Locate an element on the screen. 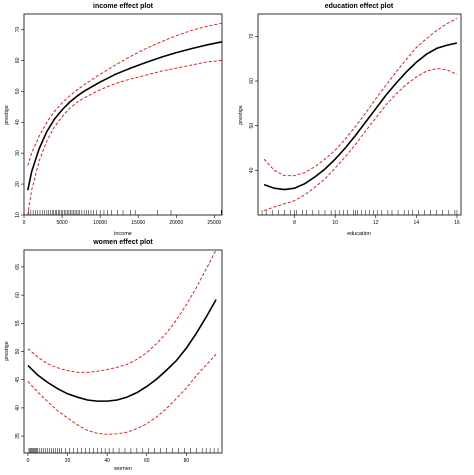  income-fit-line is located at coordinates (125, 116).